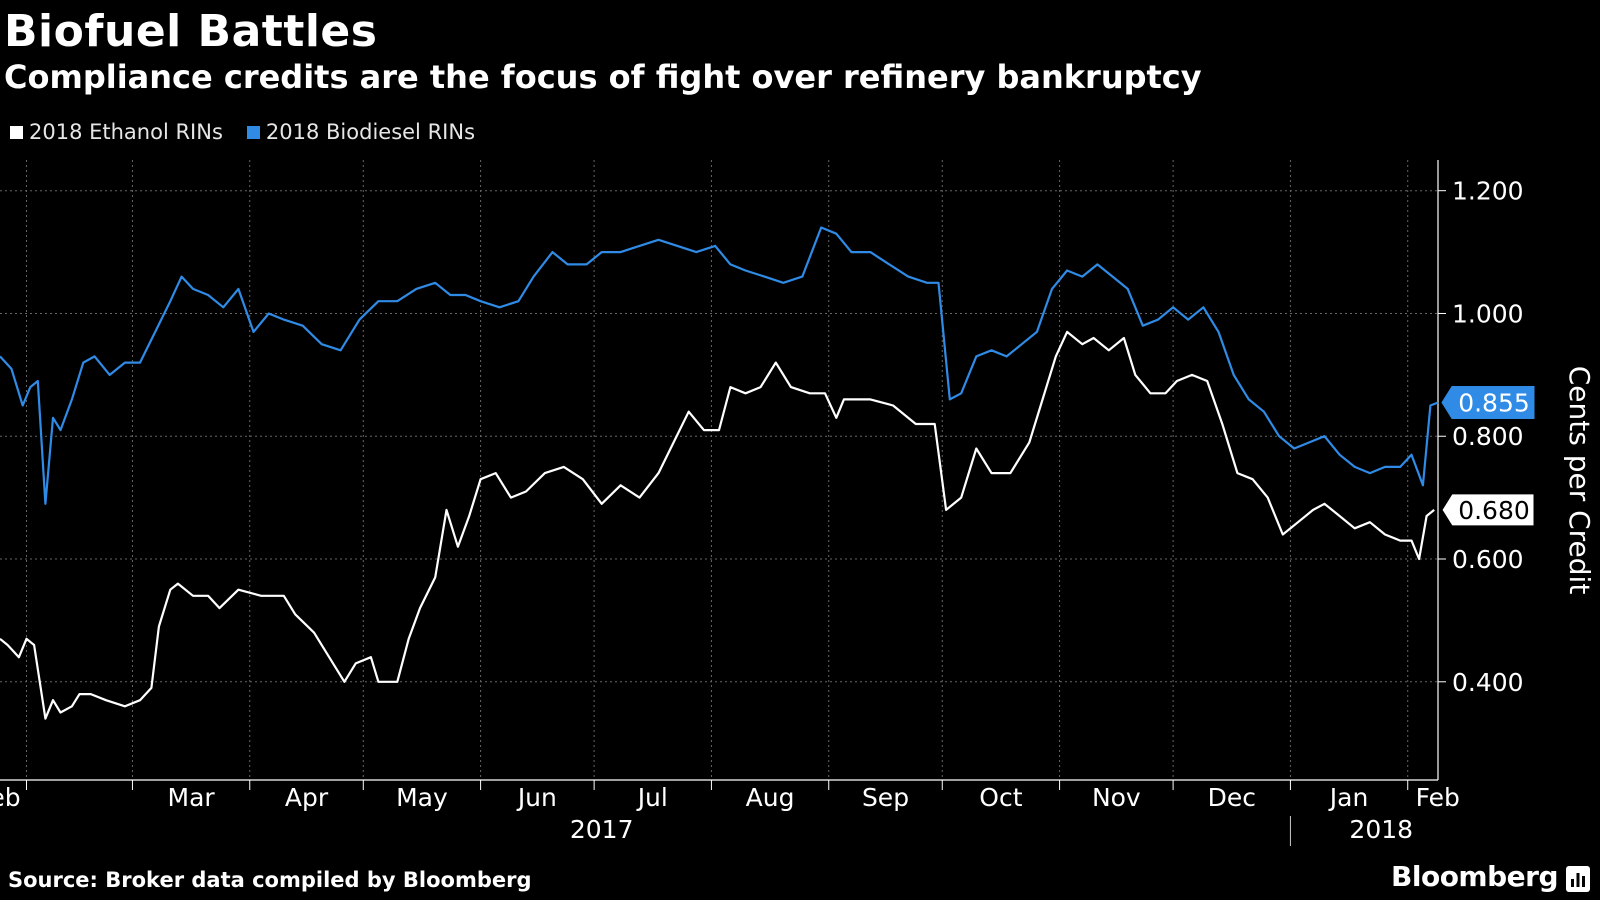  I want to click on y-tick-label: 1.000, so click(1488, 313).